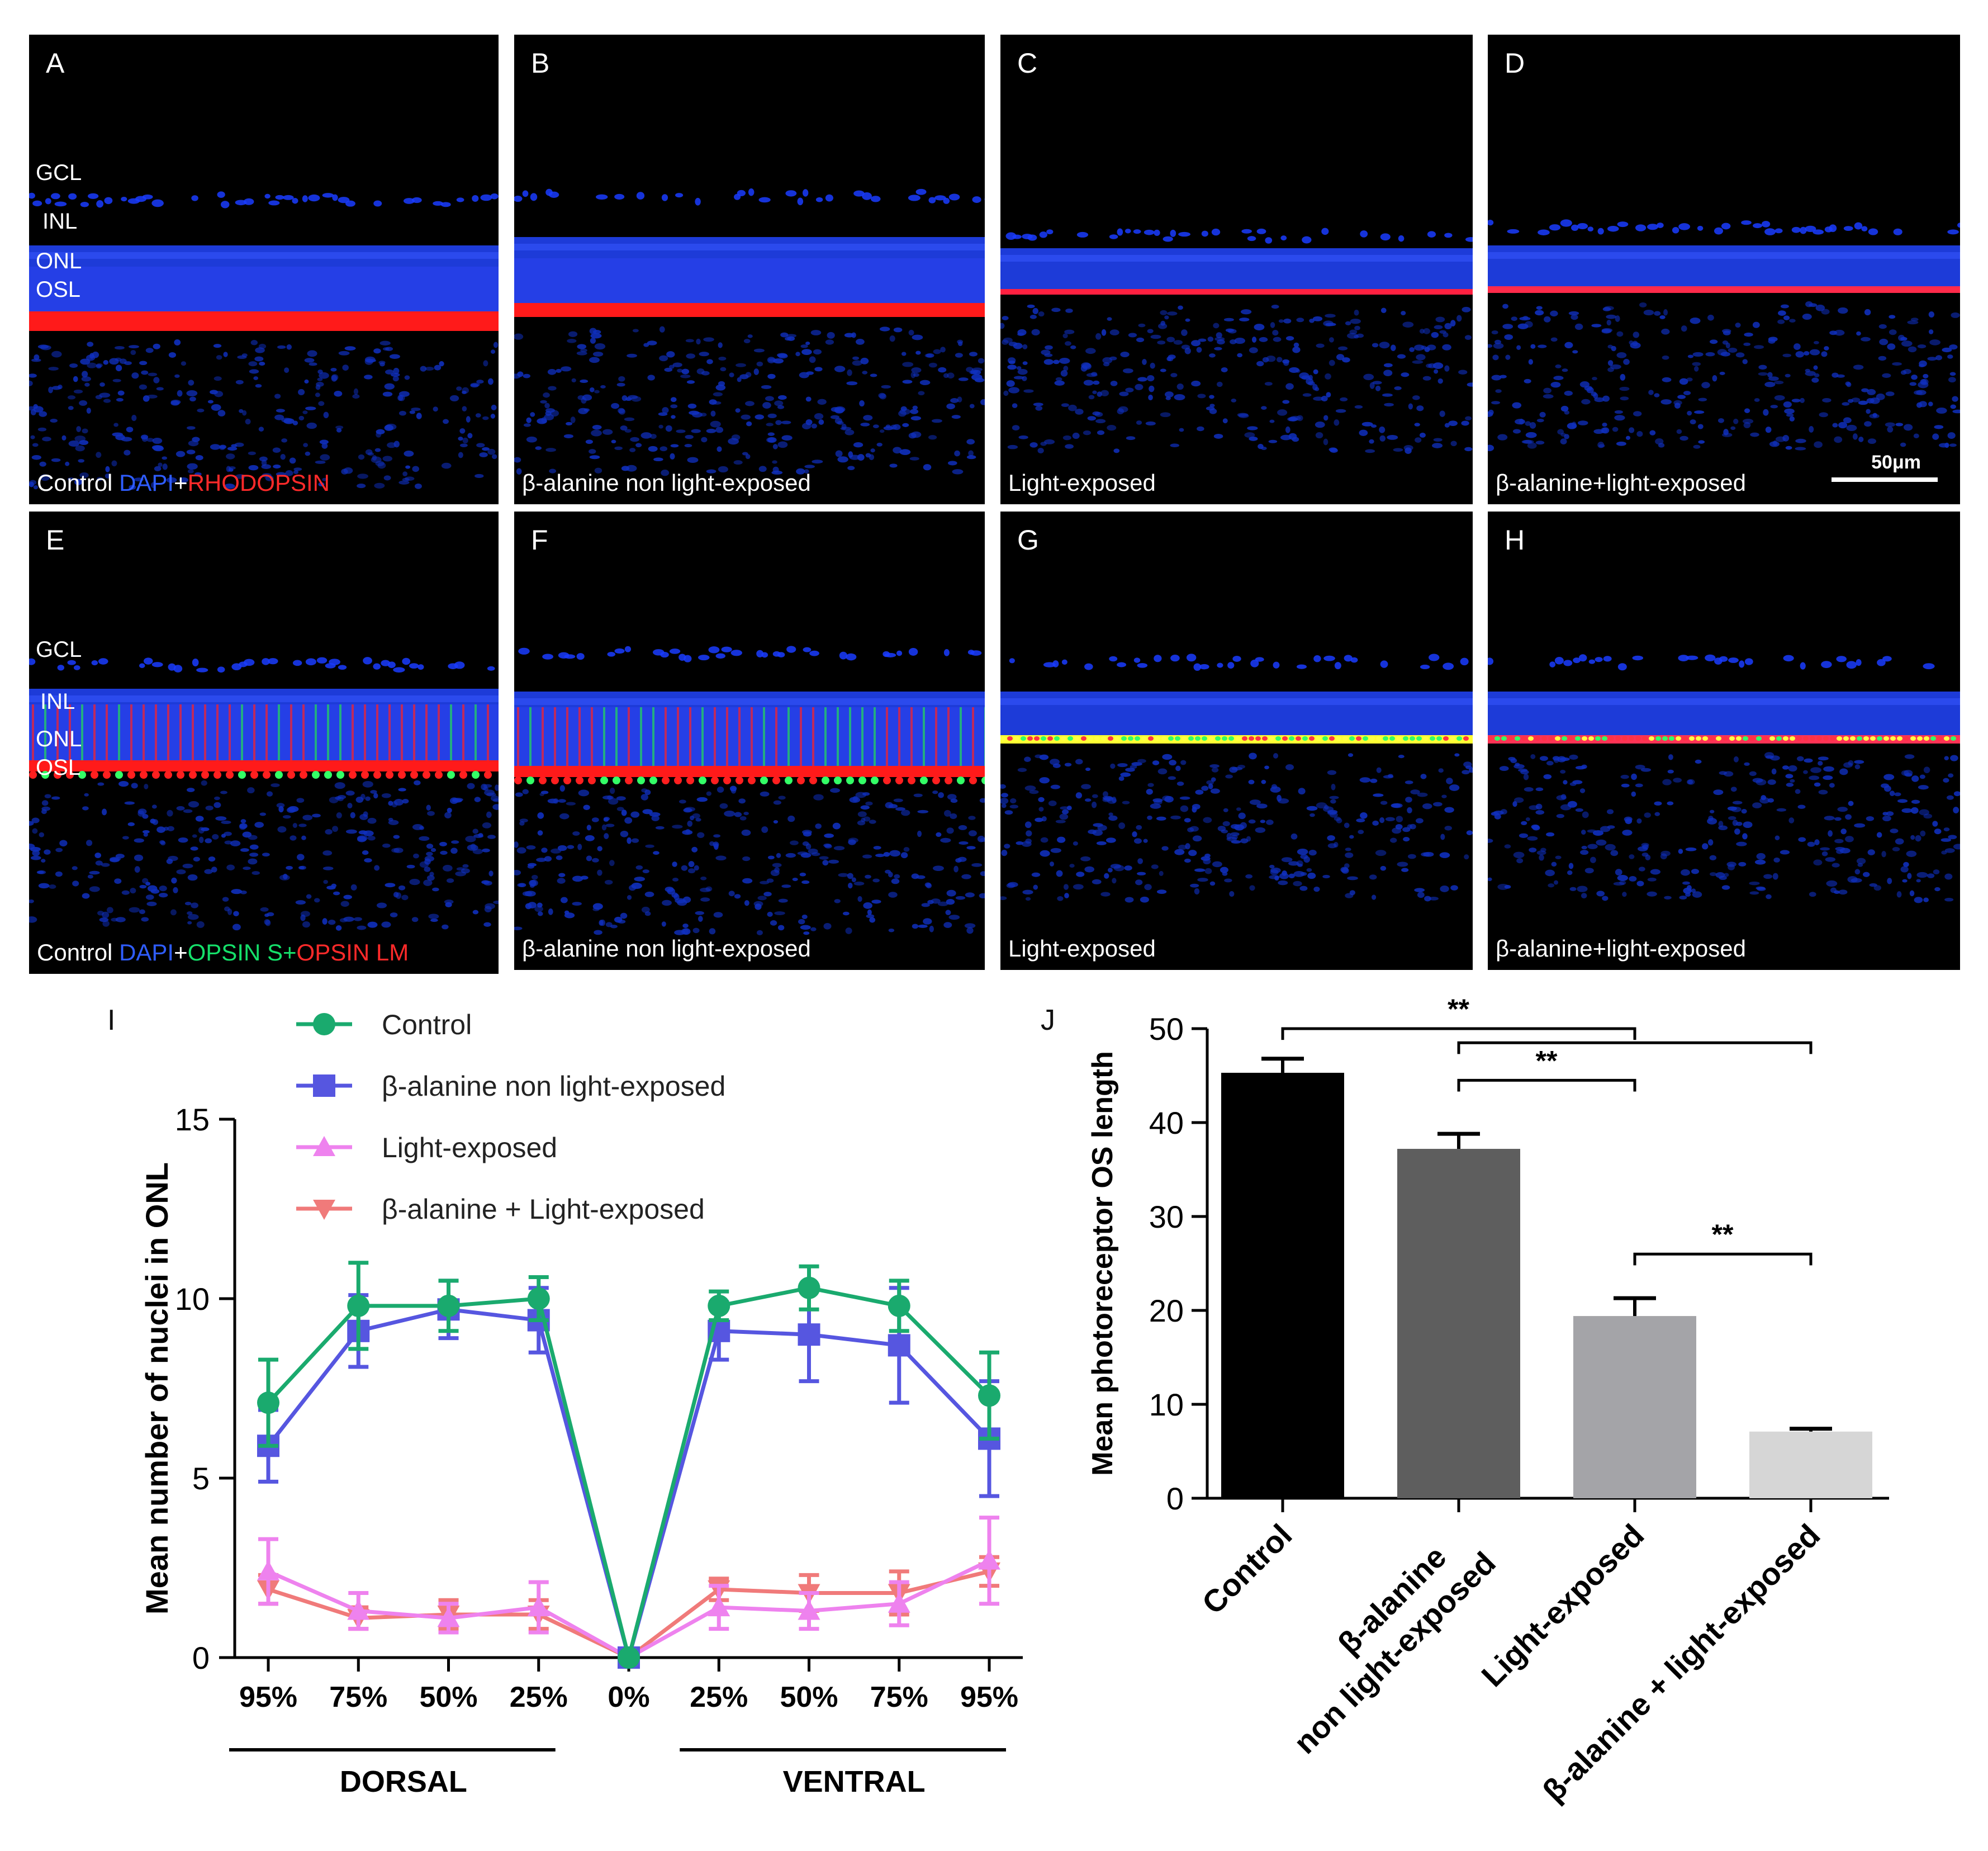  Describe the element at coordinates (59, 739) in the screenshot. I see `layer-label-onl: ONL` at that location.